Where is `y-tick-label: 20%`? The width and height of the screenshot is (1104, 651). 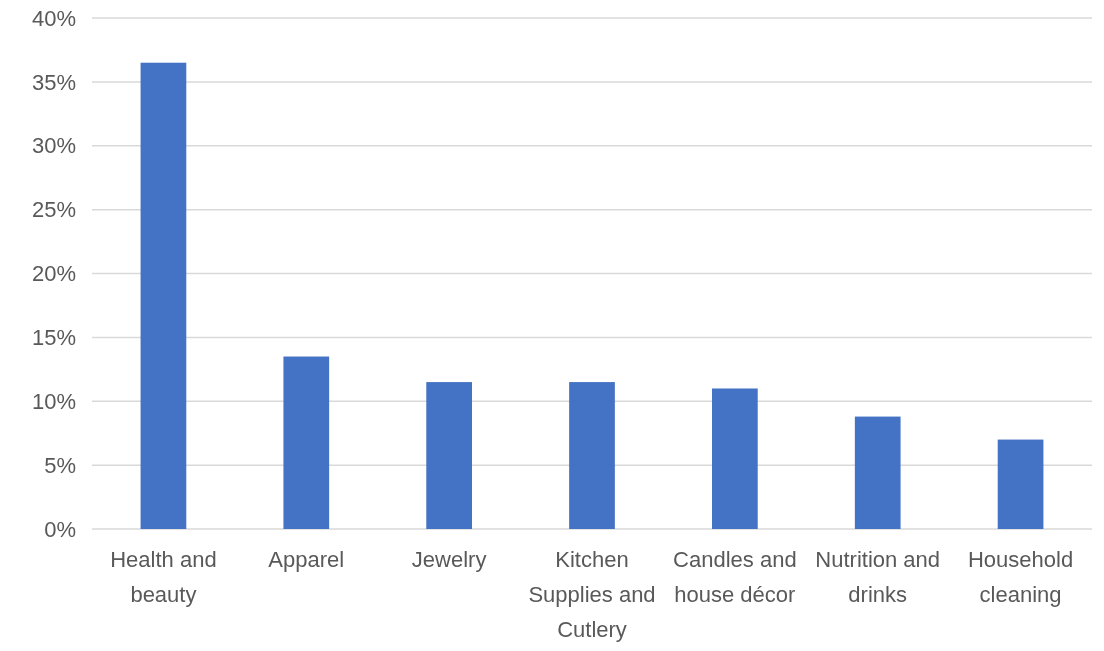
y-tick-label: 20% is located at coordinates (53, 274).